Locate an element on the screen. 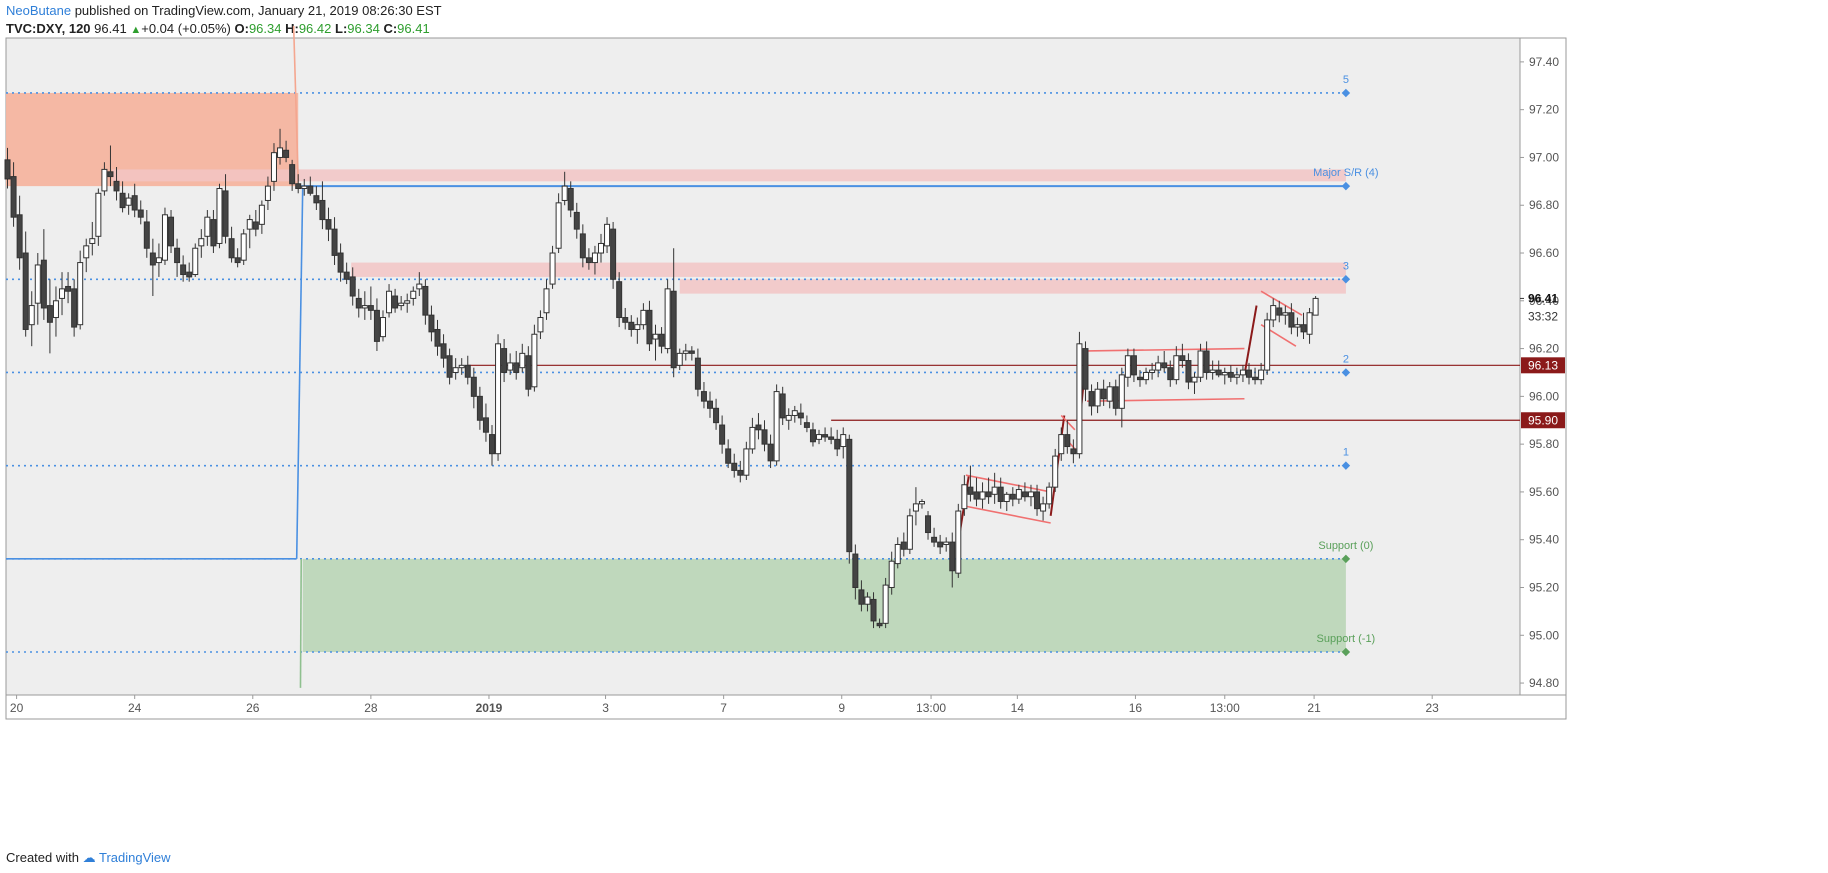 The height and width of the screenshot is (873, 1828). level-label-1: Major S/R (4) is located at coordinates (1345, 173).